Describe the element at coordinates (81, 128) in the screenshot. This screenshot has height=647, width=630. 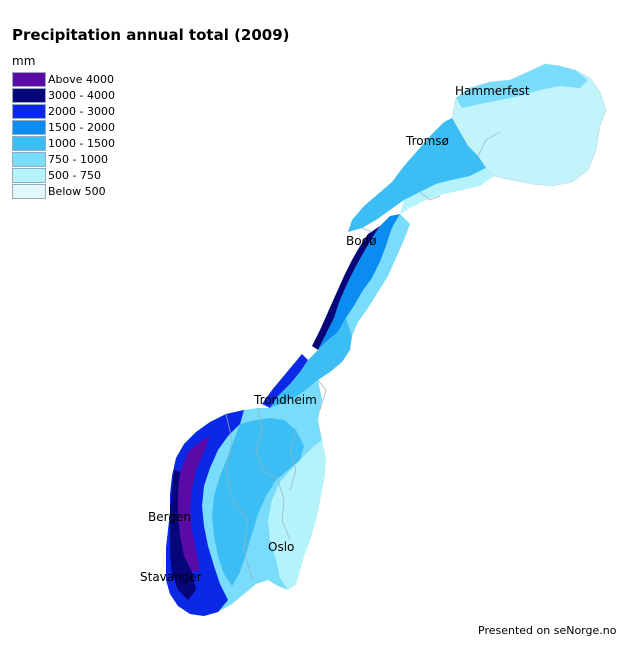
I see `legend-label: 1500 - 2000` at that location.